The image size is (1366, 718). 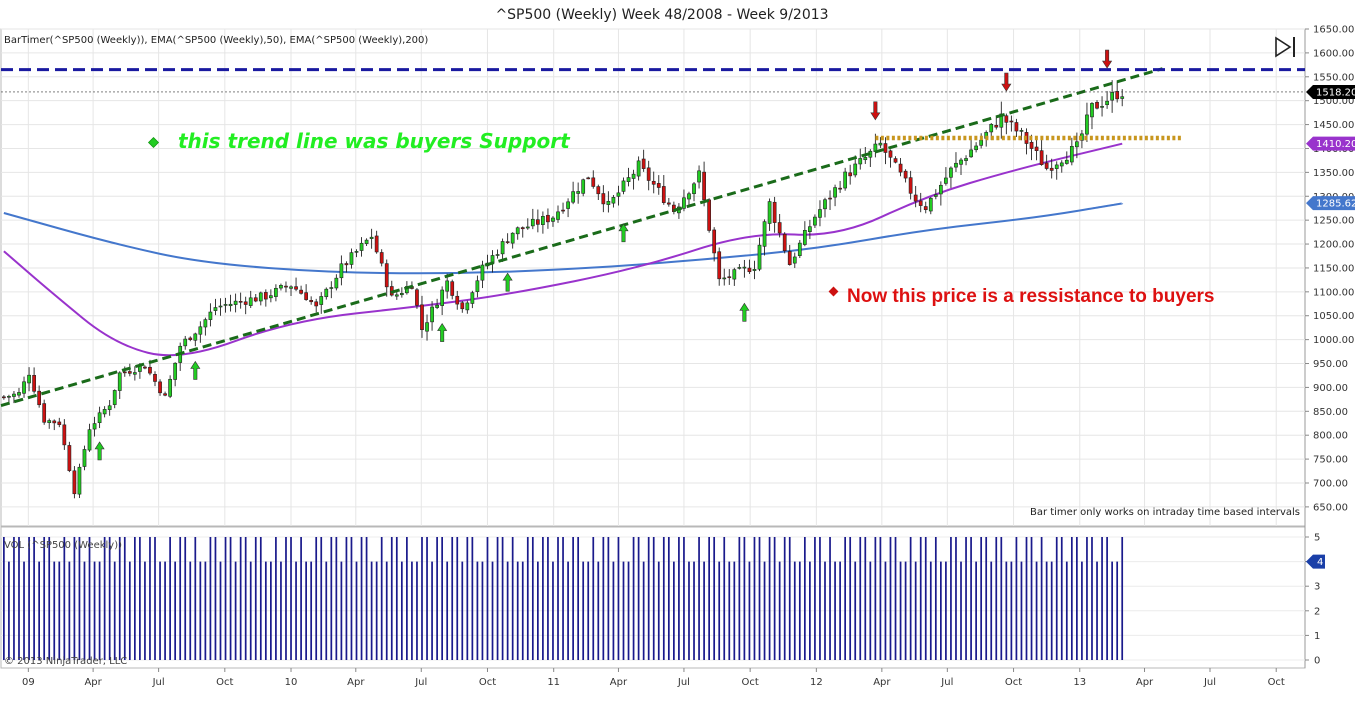 What do you see at coordinates (1317, 587) in the screenshot?
I see `volume-tick-label: 3` at bounding box center [1317, 587].